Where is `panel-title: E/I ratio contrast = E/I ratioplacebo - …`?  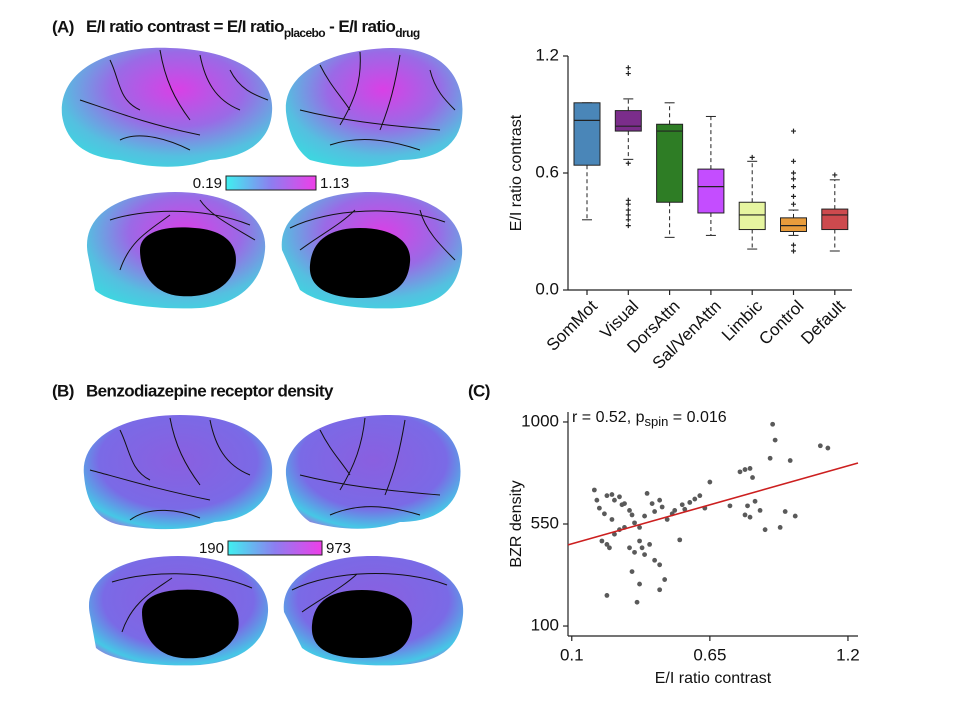
panel-title: E/I ratio contrast = E/I ratioplacebo - … is located at coordinates (253, 28).